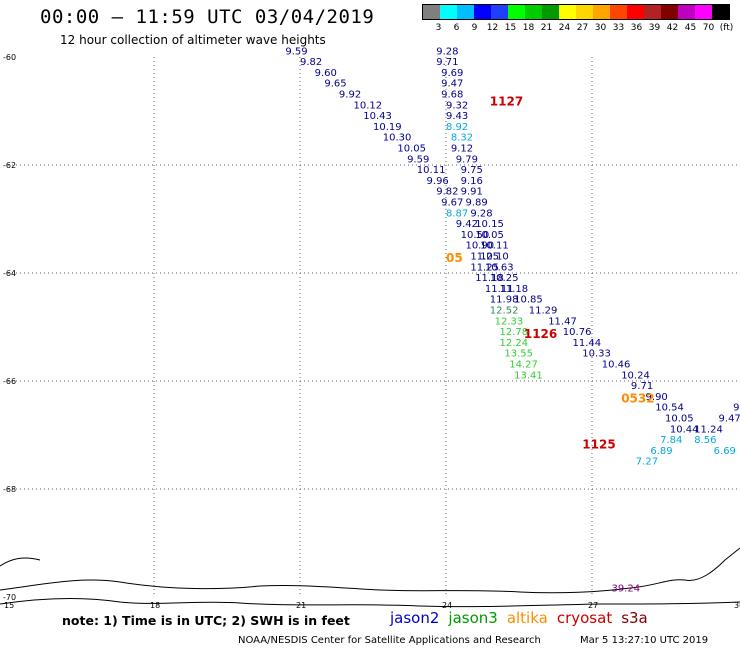  I want to click on satellite-cryosat: cryosat, so click(584, 618).